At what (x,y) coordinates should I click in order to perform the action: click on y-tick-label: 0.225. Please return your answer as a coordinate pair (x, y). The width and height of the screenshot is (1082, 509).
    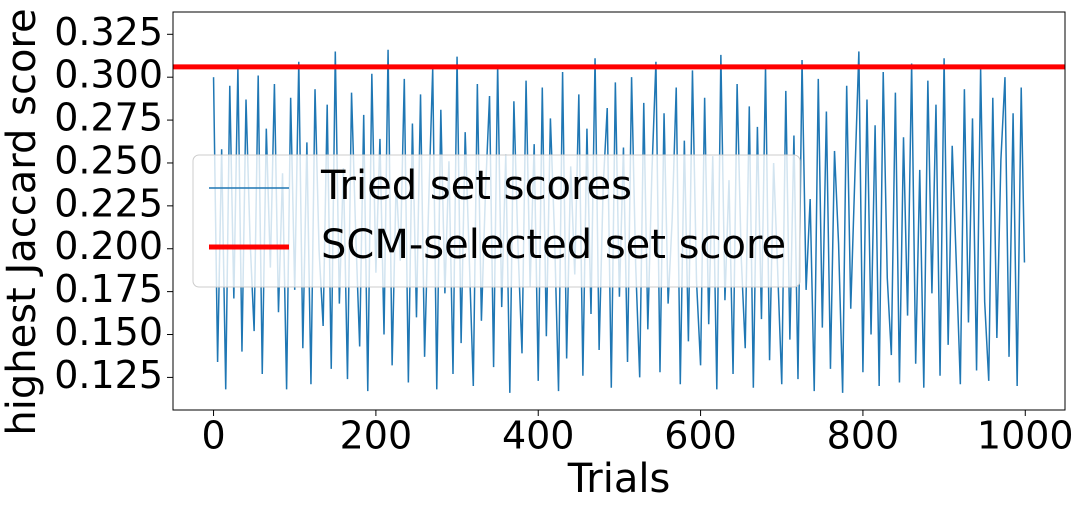
    Looking at the image, I should click on (108, 203).